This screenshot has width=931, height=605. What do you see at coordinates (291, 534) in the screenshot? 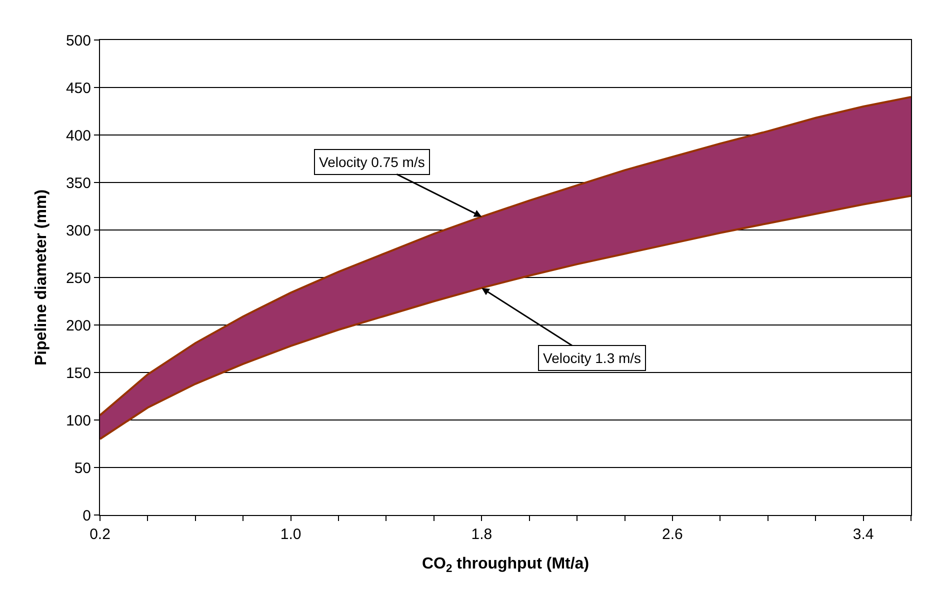
I see `x-tick-label: 1.0` at bounding box center [291, 534].